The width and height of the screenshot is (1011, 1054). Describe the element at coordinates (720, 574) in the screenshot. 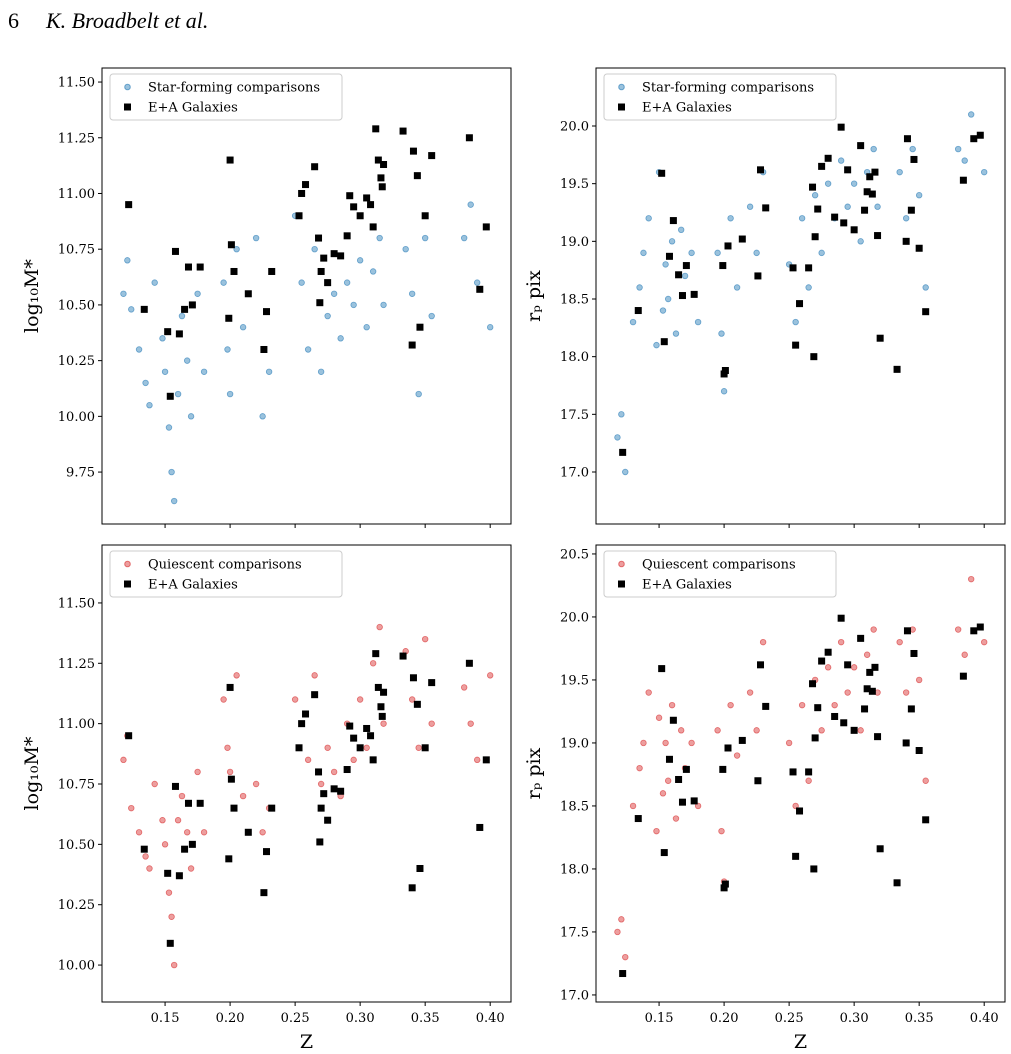

I see `legend: Quiescent comparisons E+A Galaxies` at that location.